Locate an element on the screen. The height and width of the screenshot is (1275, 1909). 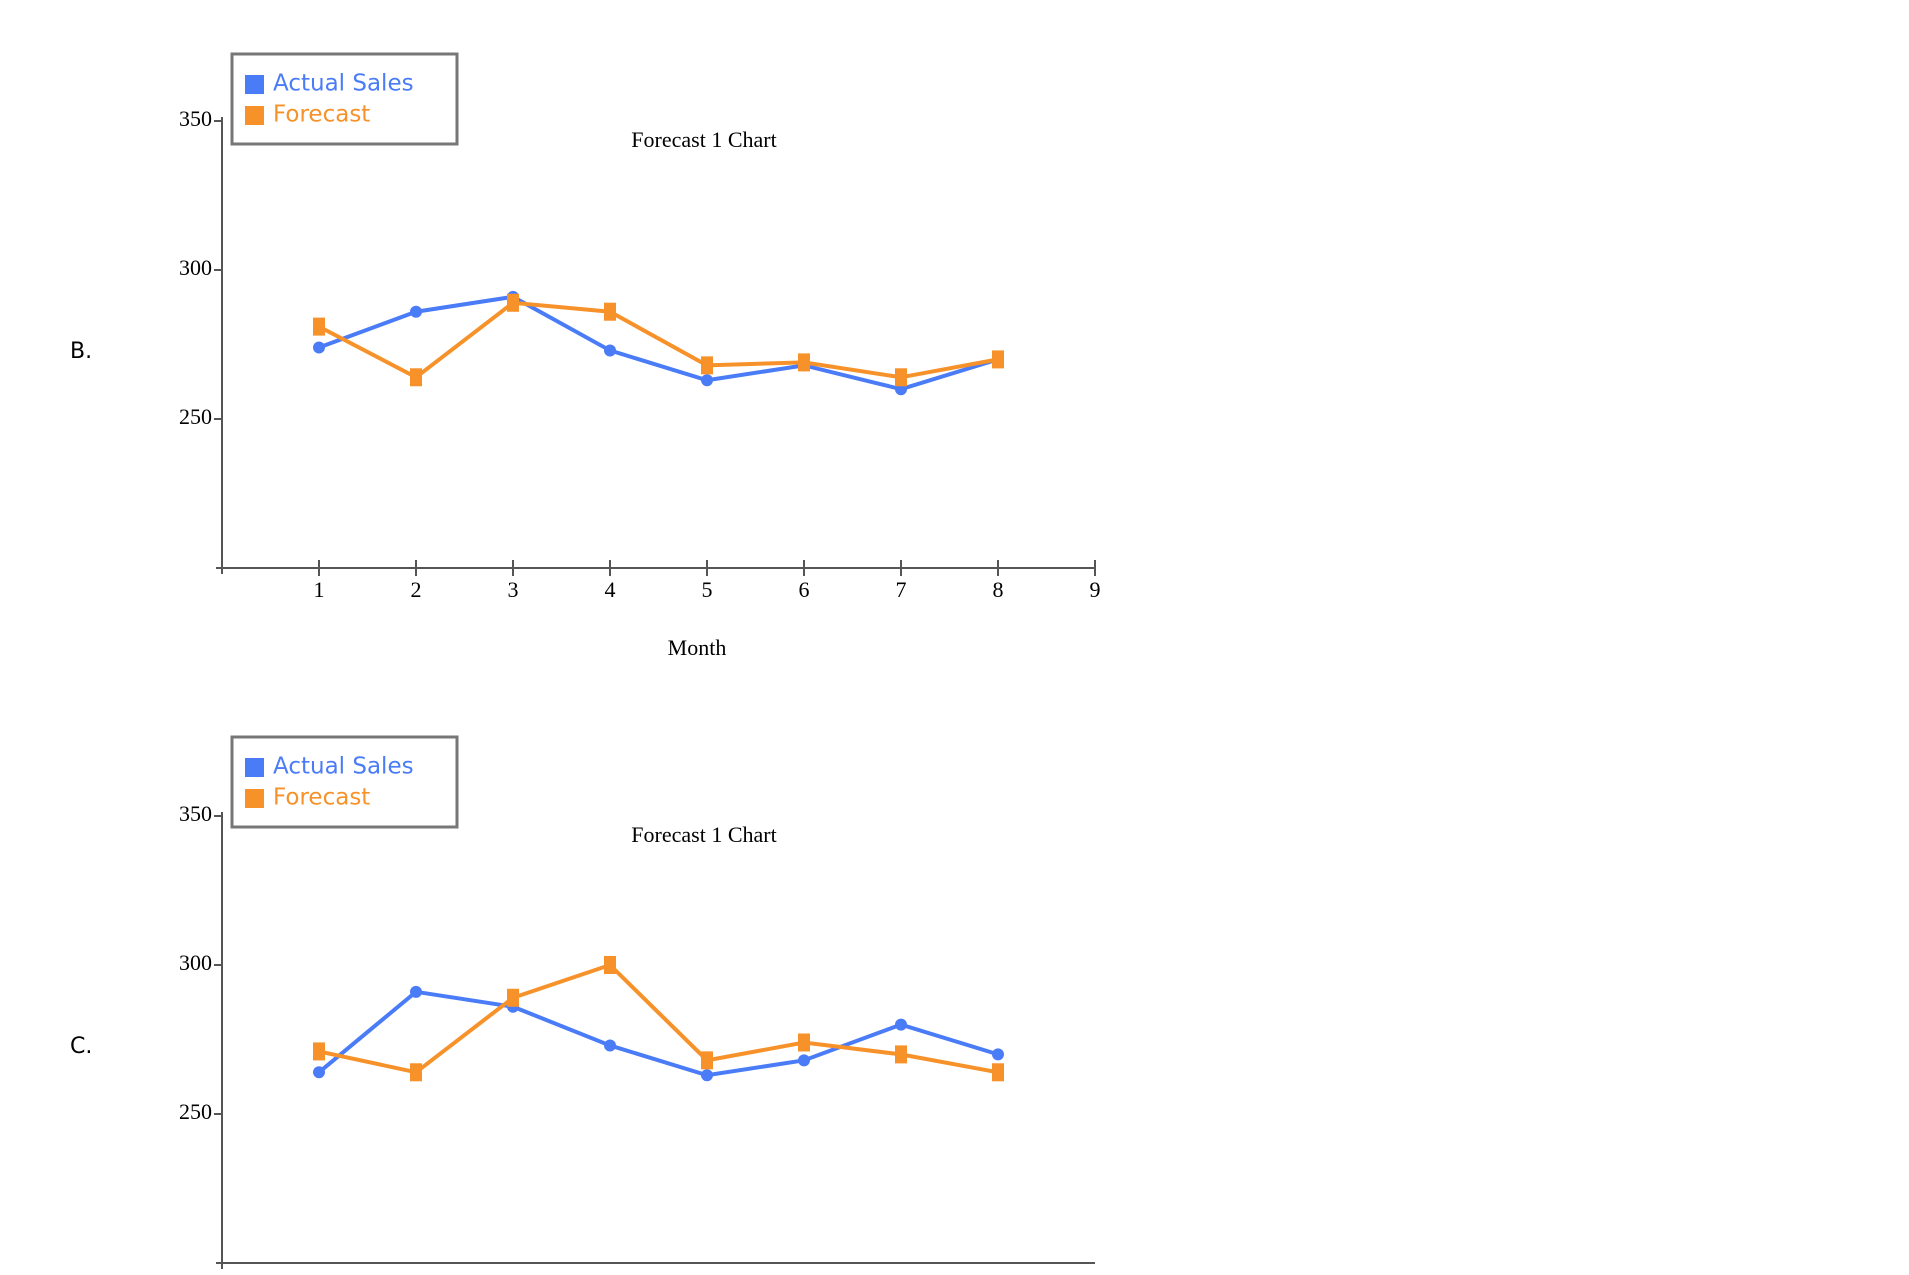
x-tick-label: 6 is located at coordinates (804, 589).